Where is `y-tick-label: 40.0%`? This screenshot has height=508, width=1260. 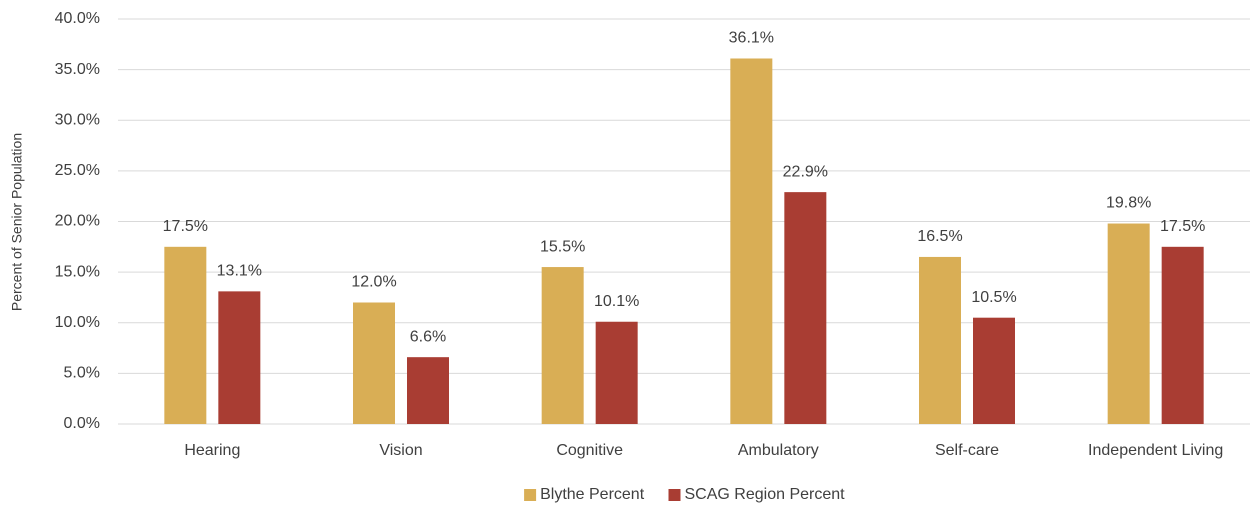
y-tick-label: 40.0% is located at coordinates (77, 18).